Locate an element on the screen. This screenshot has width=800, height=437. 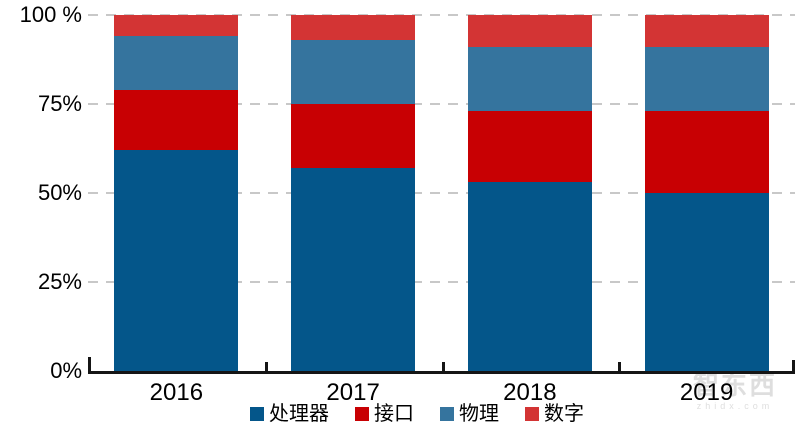
legend-item-处理器: 处理器 is located at coordinates (289, 414).